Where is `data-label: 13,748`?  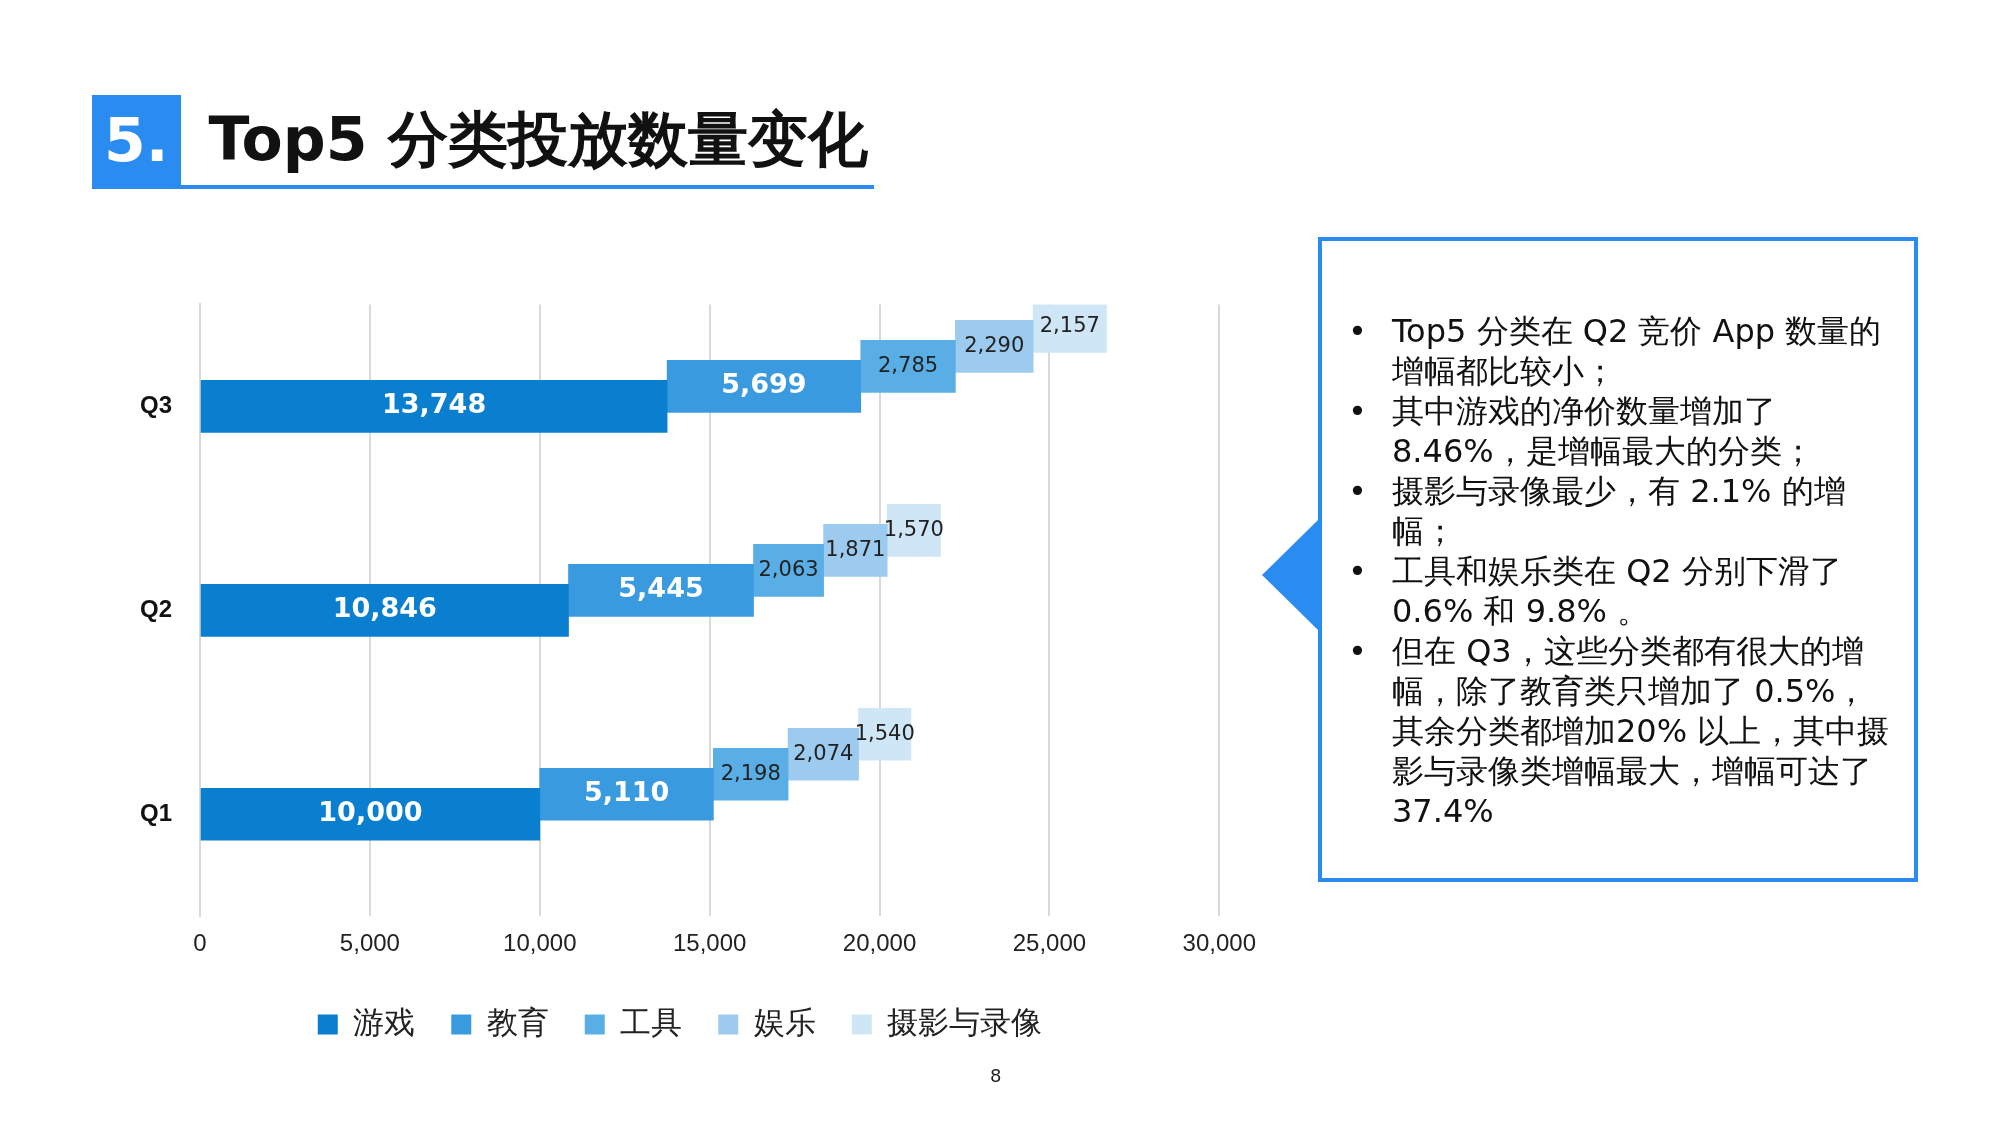 data-label: 13,748 is located at coordinates (434, 404).